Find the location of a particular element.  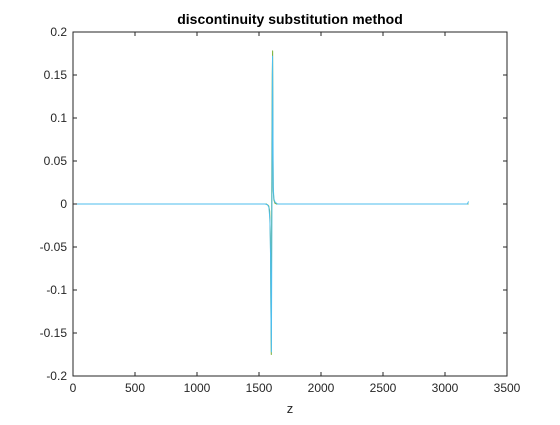

x-tick-label: 1500 is located at coordinates (259, 388).